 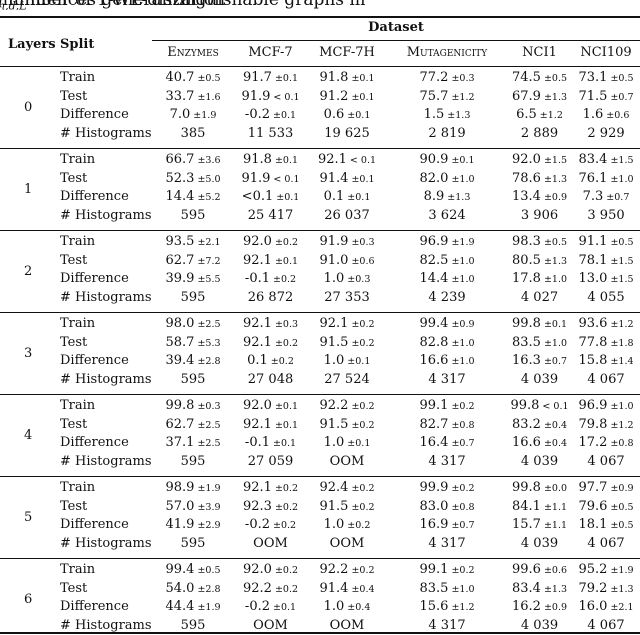 I want to click on cell-value: 6.5, so click(x=526, y=114).